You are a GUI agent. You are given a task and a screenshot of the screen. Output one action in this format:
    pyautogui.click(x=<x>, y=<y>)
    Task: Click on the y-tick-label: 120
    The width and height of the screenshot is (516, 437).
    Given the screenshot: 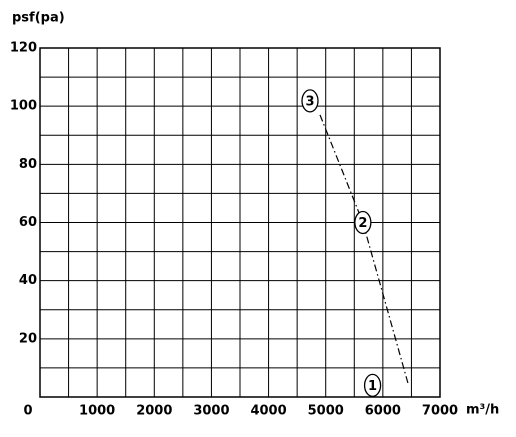 What is the action you would take?
    pyautogui.click(x=23, y=48)
    